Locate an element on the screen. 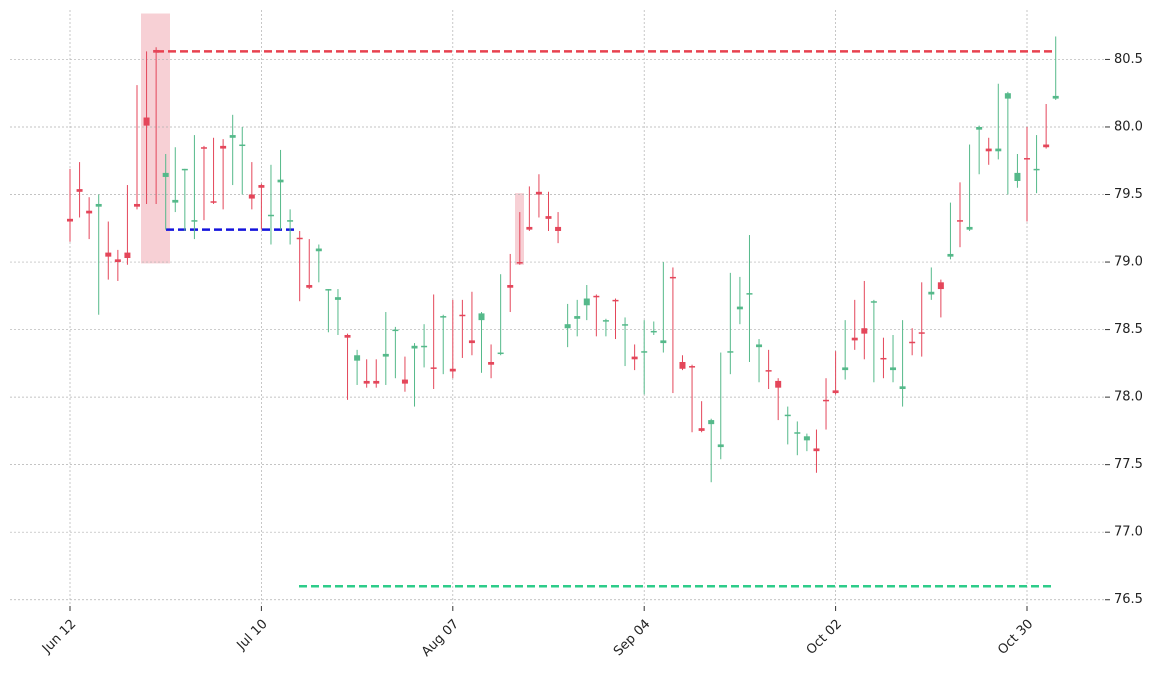  x-tick-label: Oct 02 is located at coordinates (824, 637).